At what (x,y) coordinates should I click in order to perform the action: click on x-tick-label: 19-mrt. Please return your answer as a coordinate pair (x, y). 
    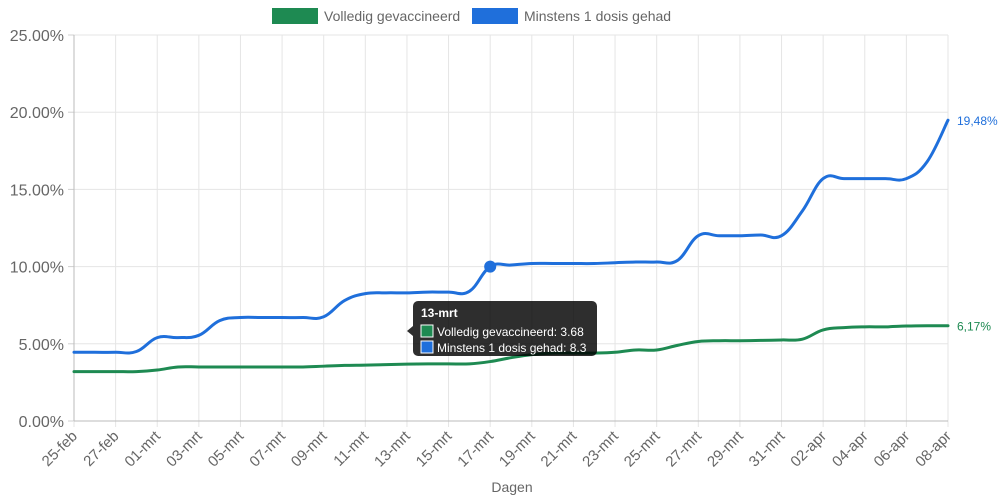
    Looking at the image, I should click on (517, 448).